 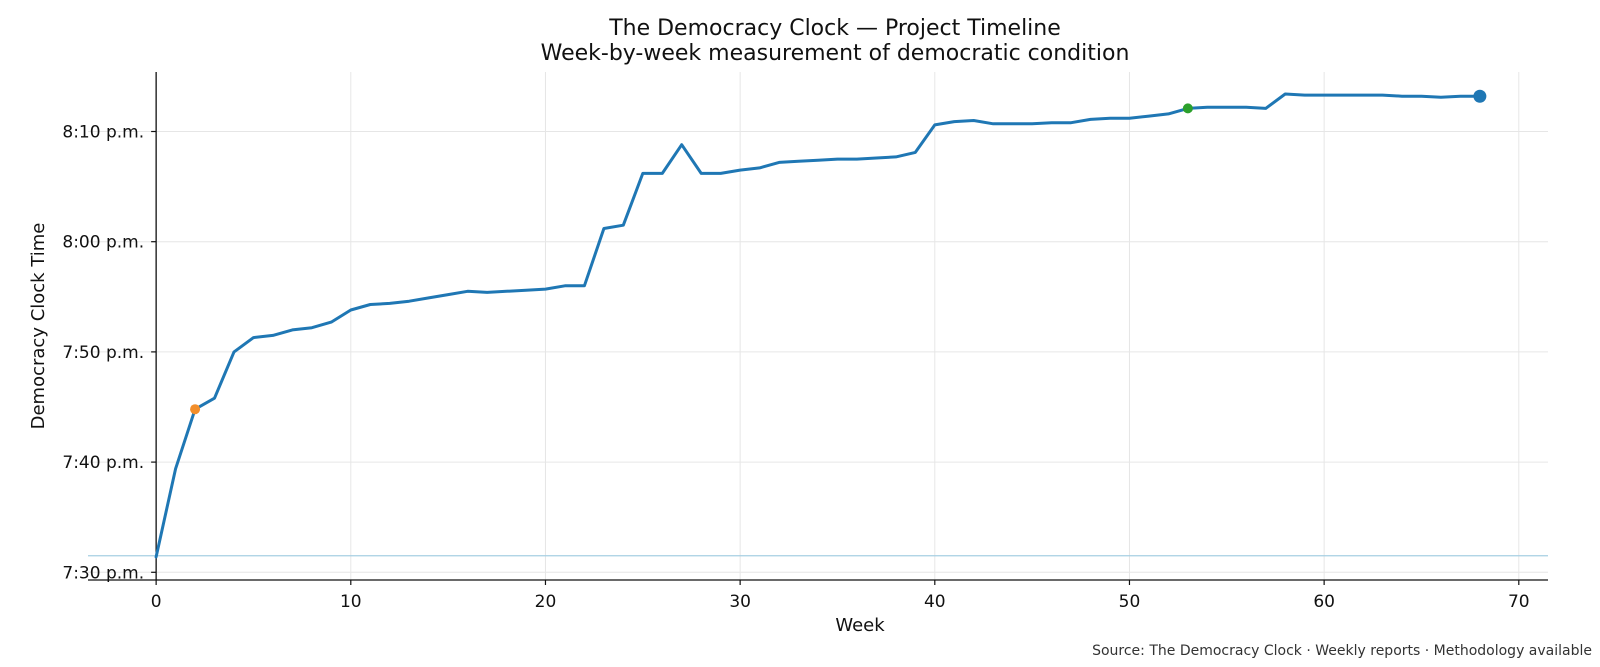 I want to click on x-tick-label: 50, so click(x=1130, y=602).